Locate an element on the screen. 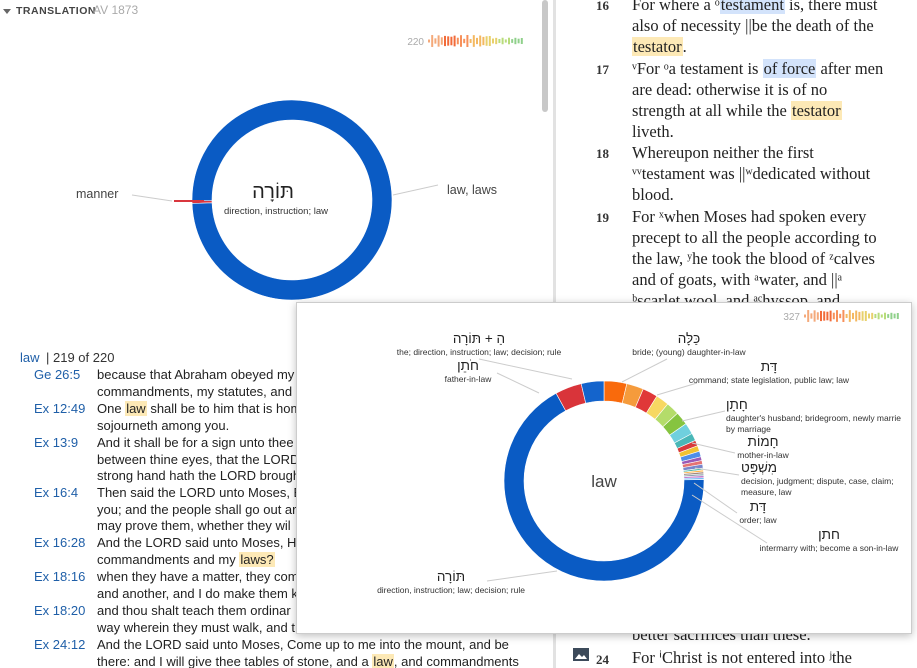  scrollbar is located at coordinates (545, 56).